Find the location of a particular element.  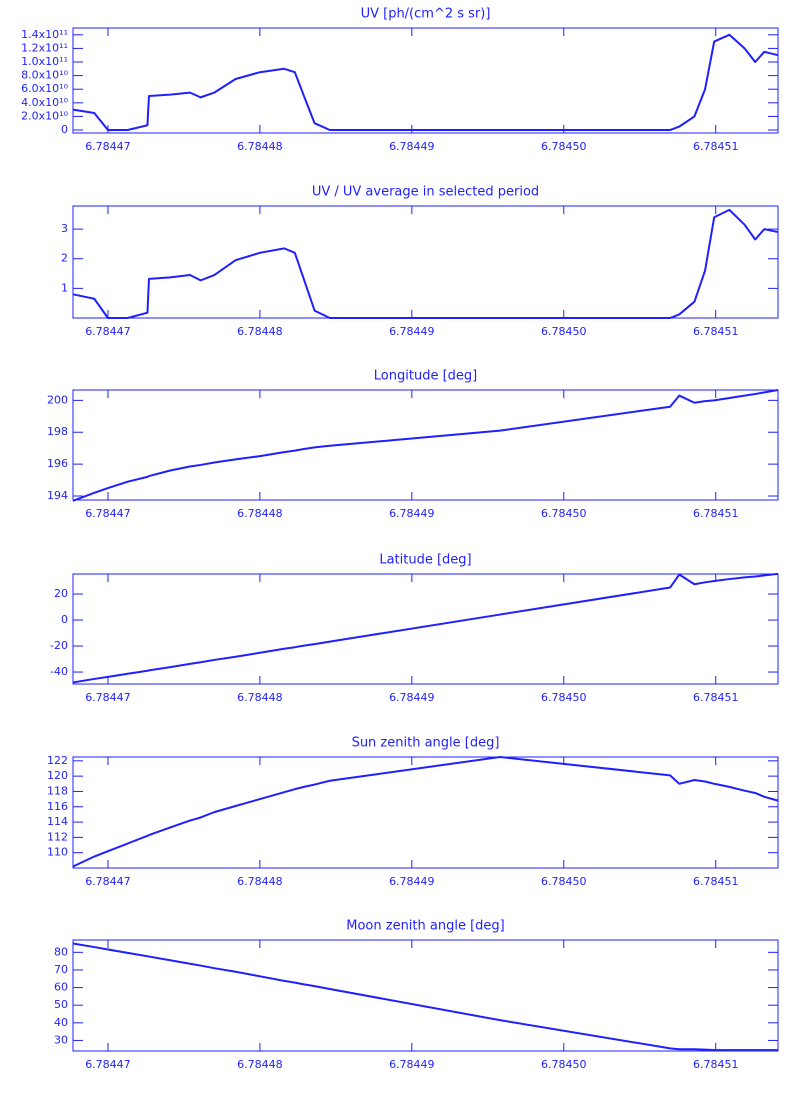

y-tick-label: 30 is located at coordinates (61, 1039).